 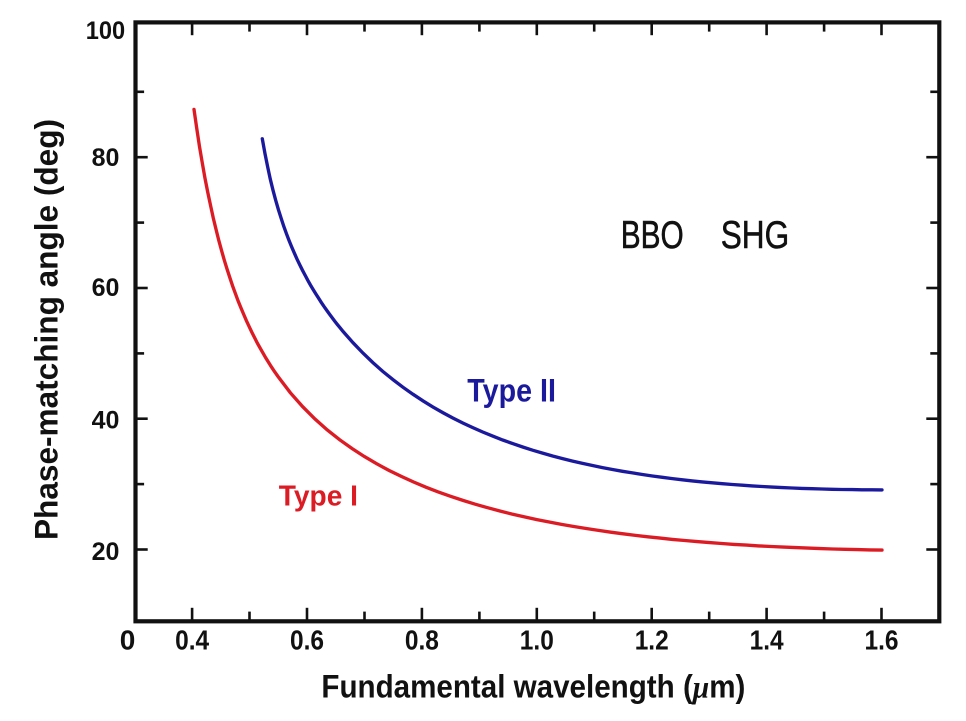 What do you see at coordinates (128, 640) in the screenshot?
I see `svg-text: 0` at bounding box center [128, 640].